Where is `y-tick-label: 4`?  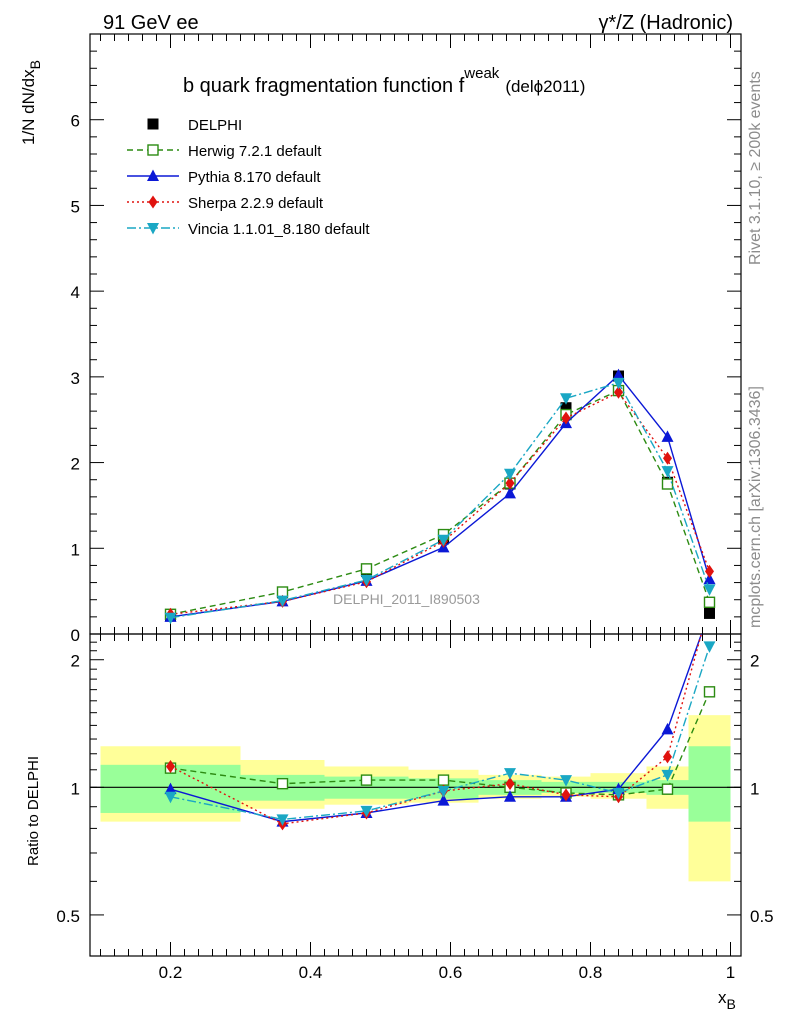 y-tick-label: 4 is located at coordinates (75, 292).